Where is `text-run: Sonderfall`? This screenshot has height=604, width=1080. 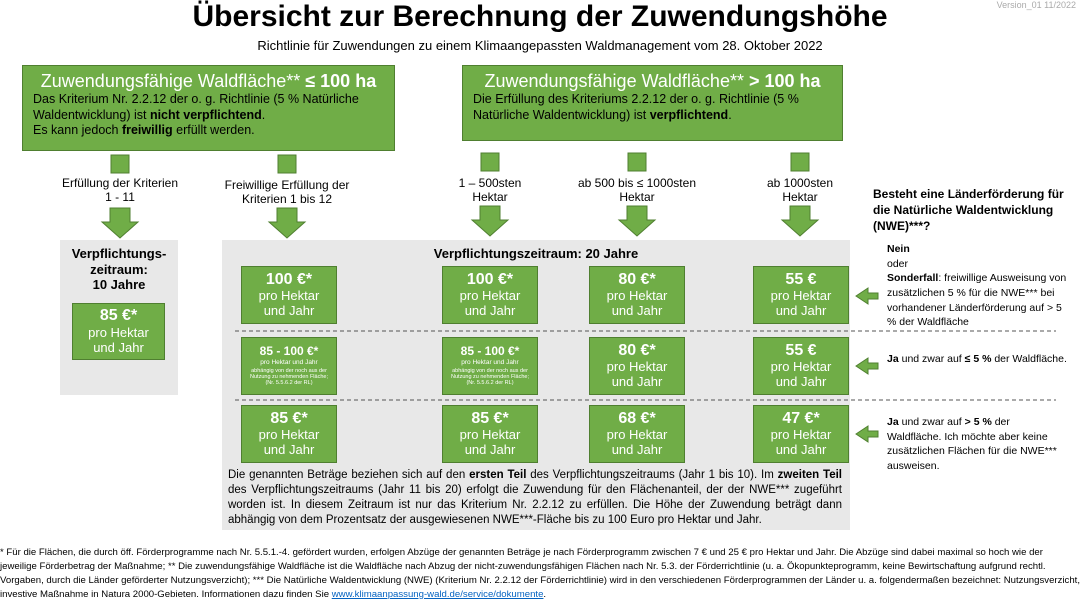
text-run: Sonderfall is located at coordinates (913, 278).